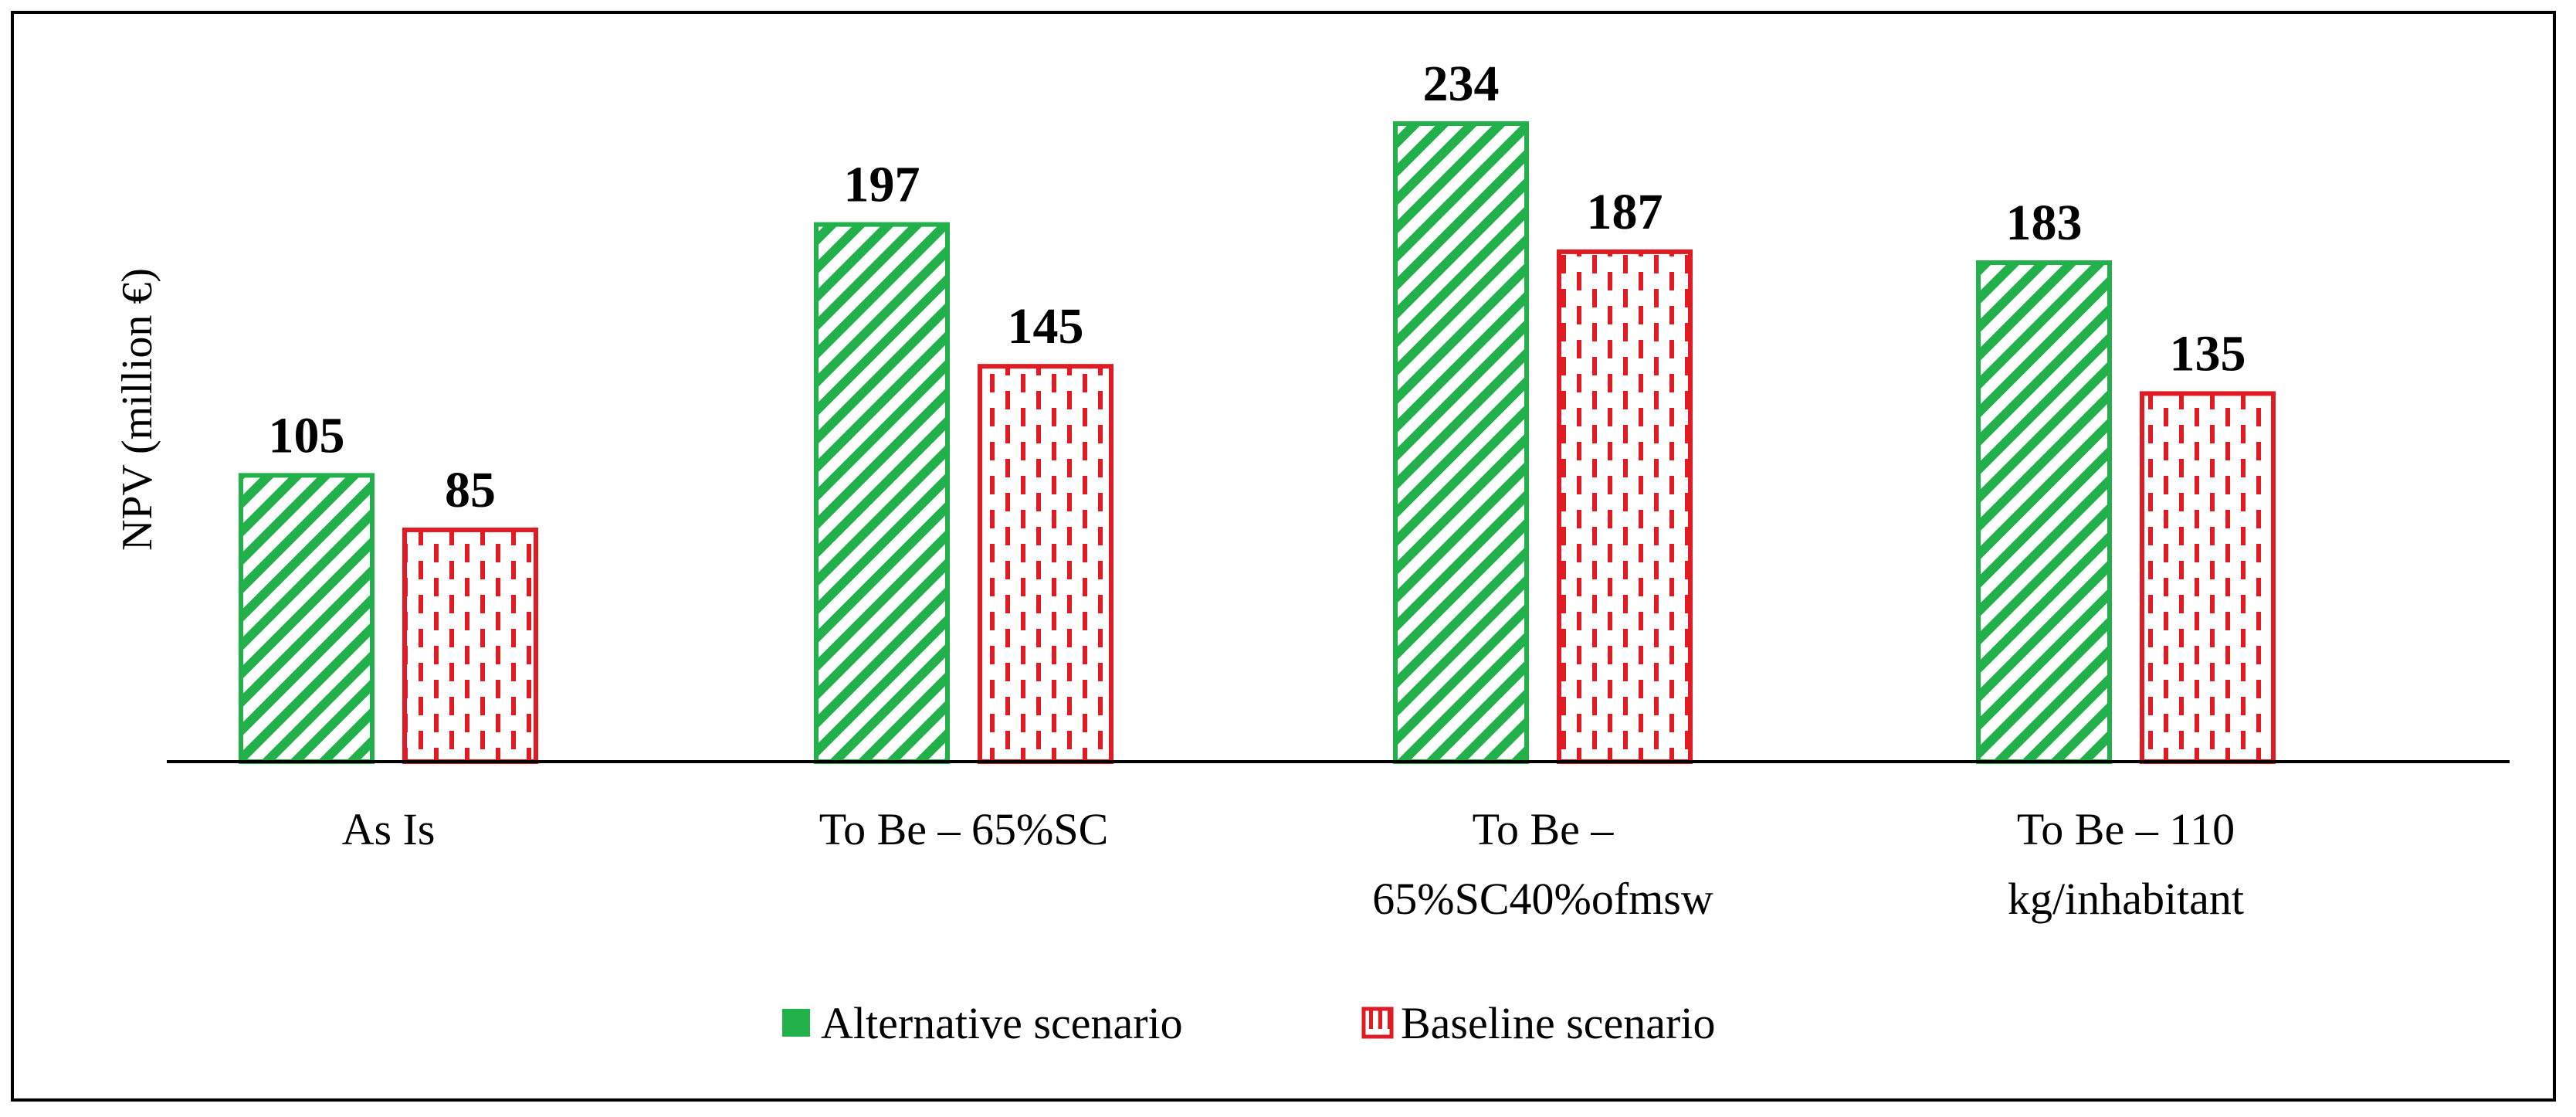  What do you see at coordinates (389, 829) in the screenshot?
I see `category-label-1: As Is` at bounding box center [389, 829].